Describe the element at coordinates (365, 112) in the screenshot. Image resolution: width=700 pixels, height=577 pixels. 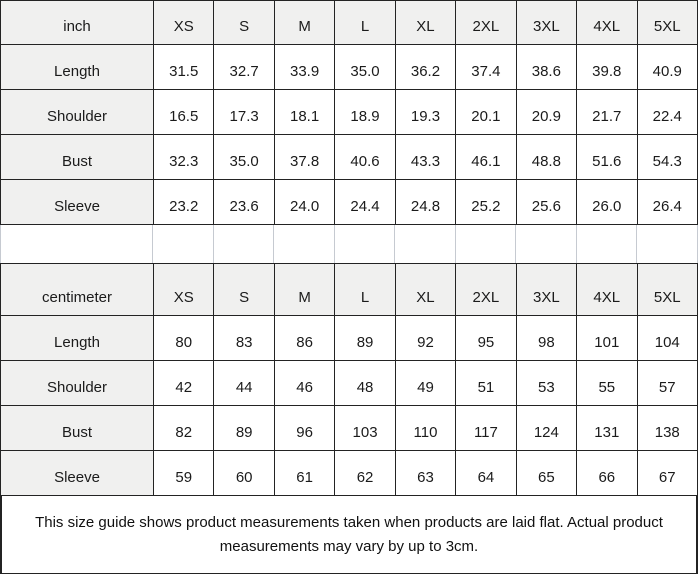
I see `size-value-cell: 18.9` at that location.